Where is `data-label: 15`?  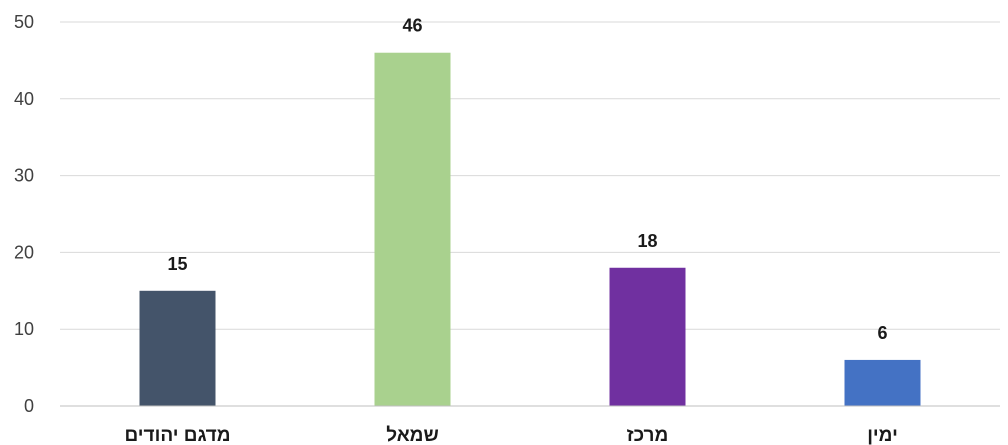 data-label: 15 is located at coordinates (177, 264).